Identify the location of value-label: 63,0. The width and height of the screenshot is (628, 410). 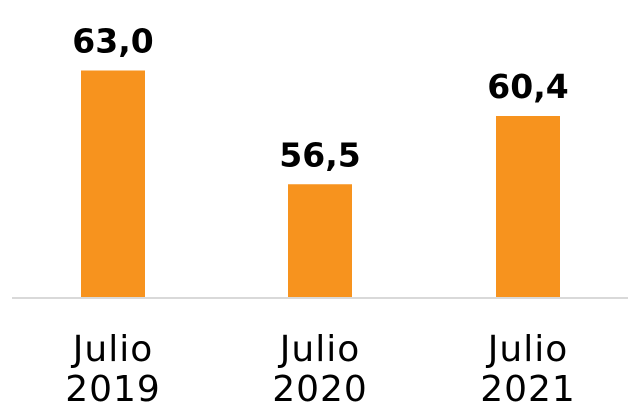
(112, 41).